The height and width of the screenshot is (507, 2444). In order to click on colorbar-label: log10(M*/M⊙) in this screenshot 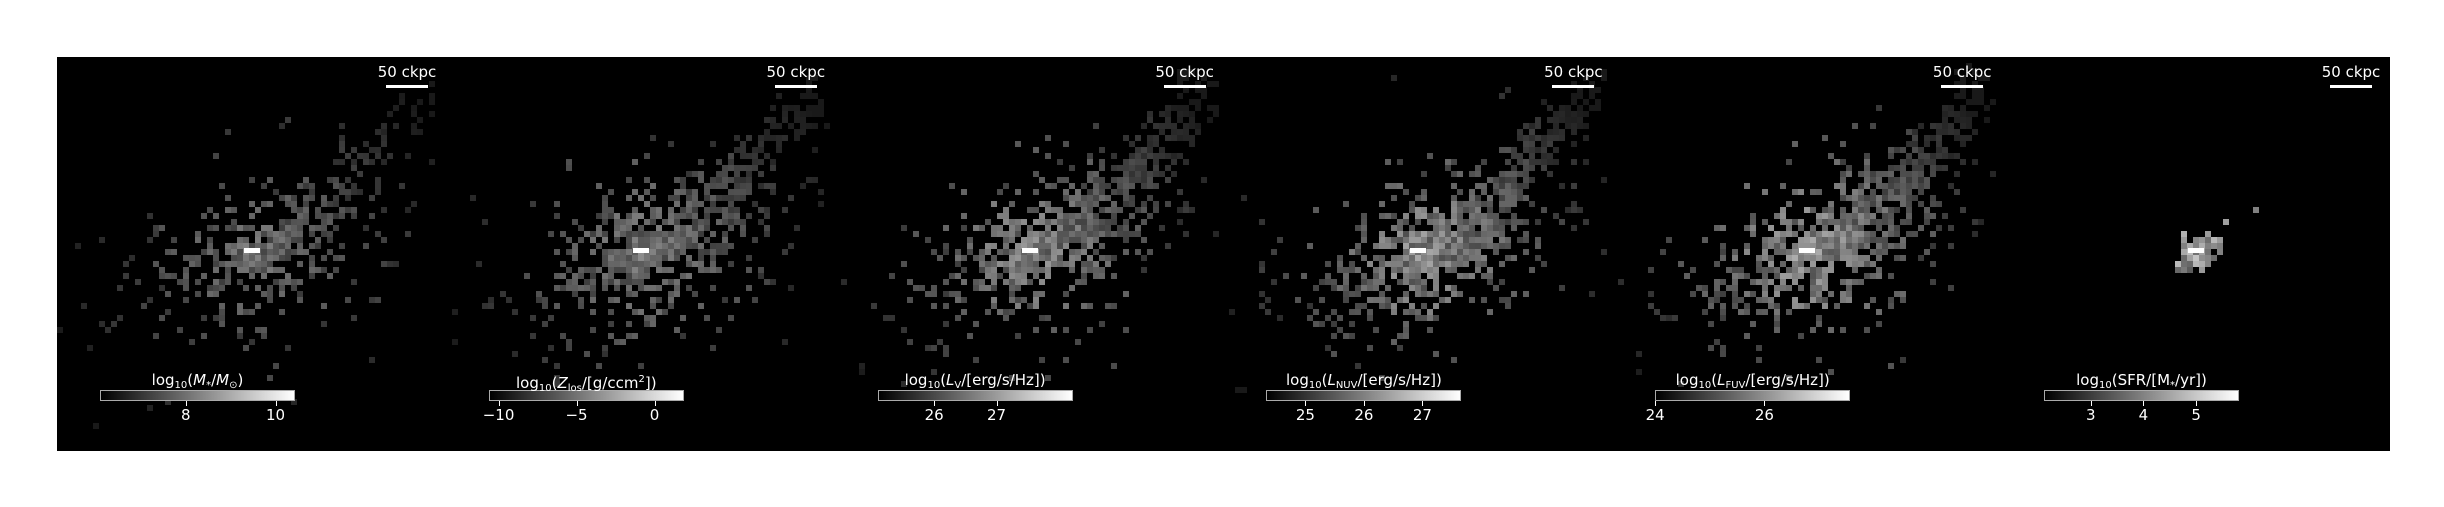, I will do `click(197, 381)`.